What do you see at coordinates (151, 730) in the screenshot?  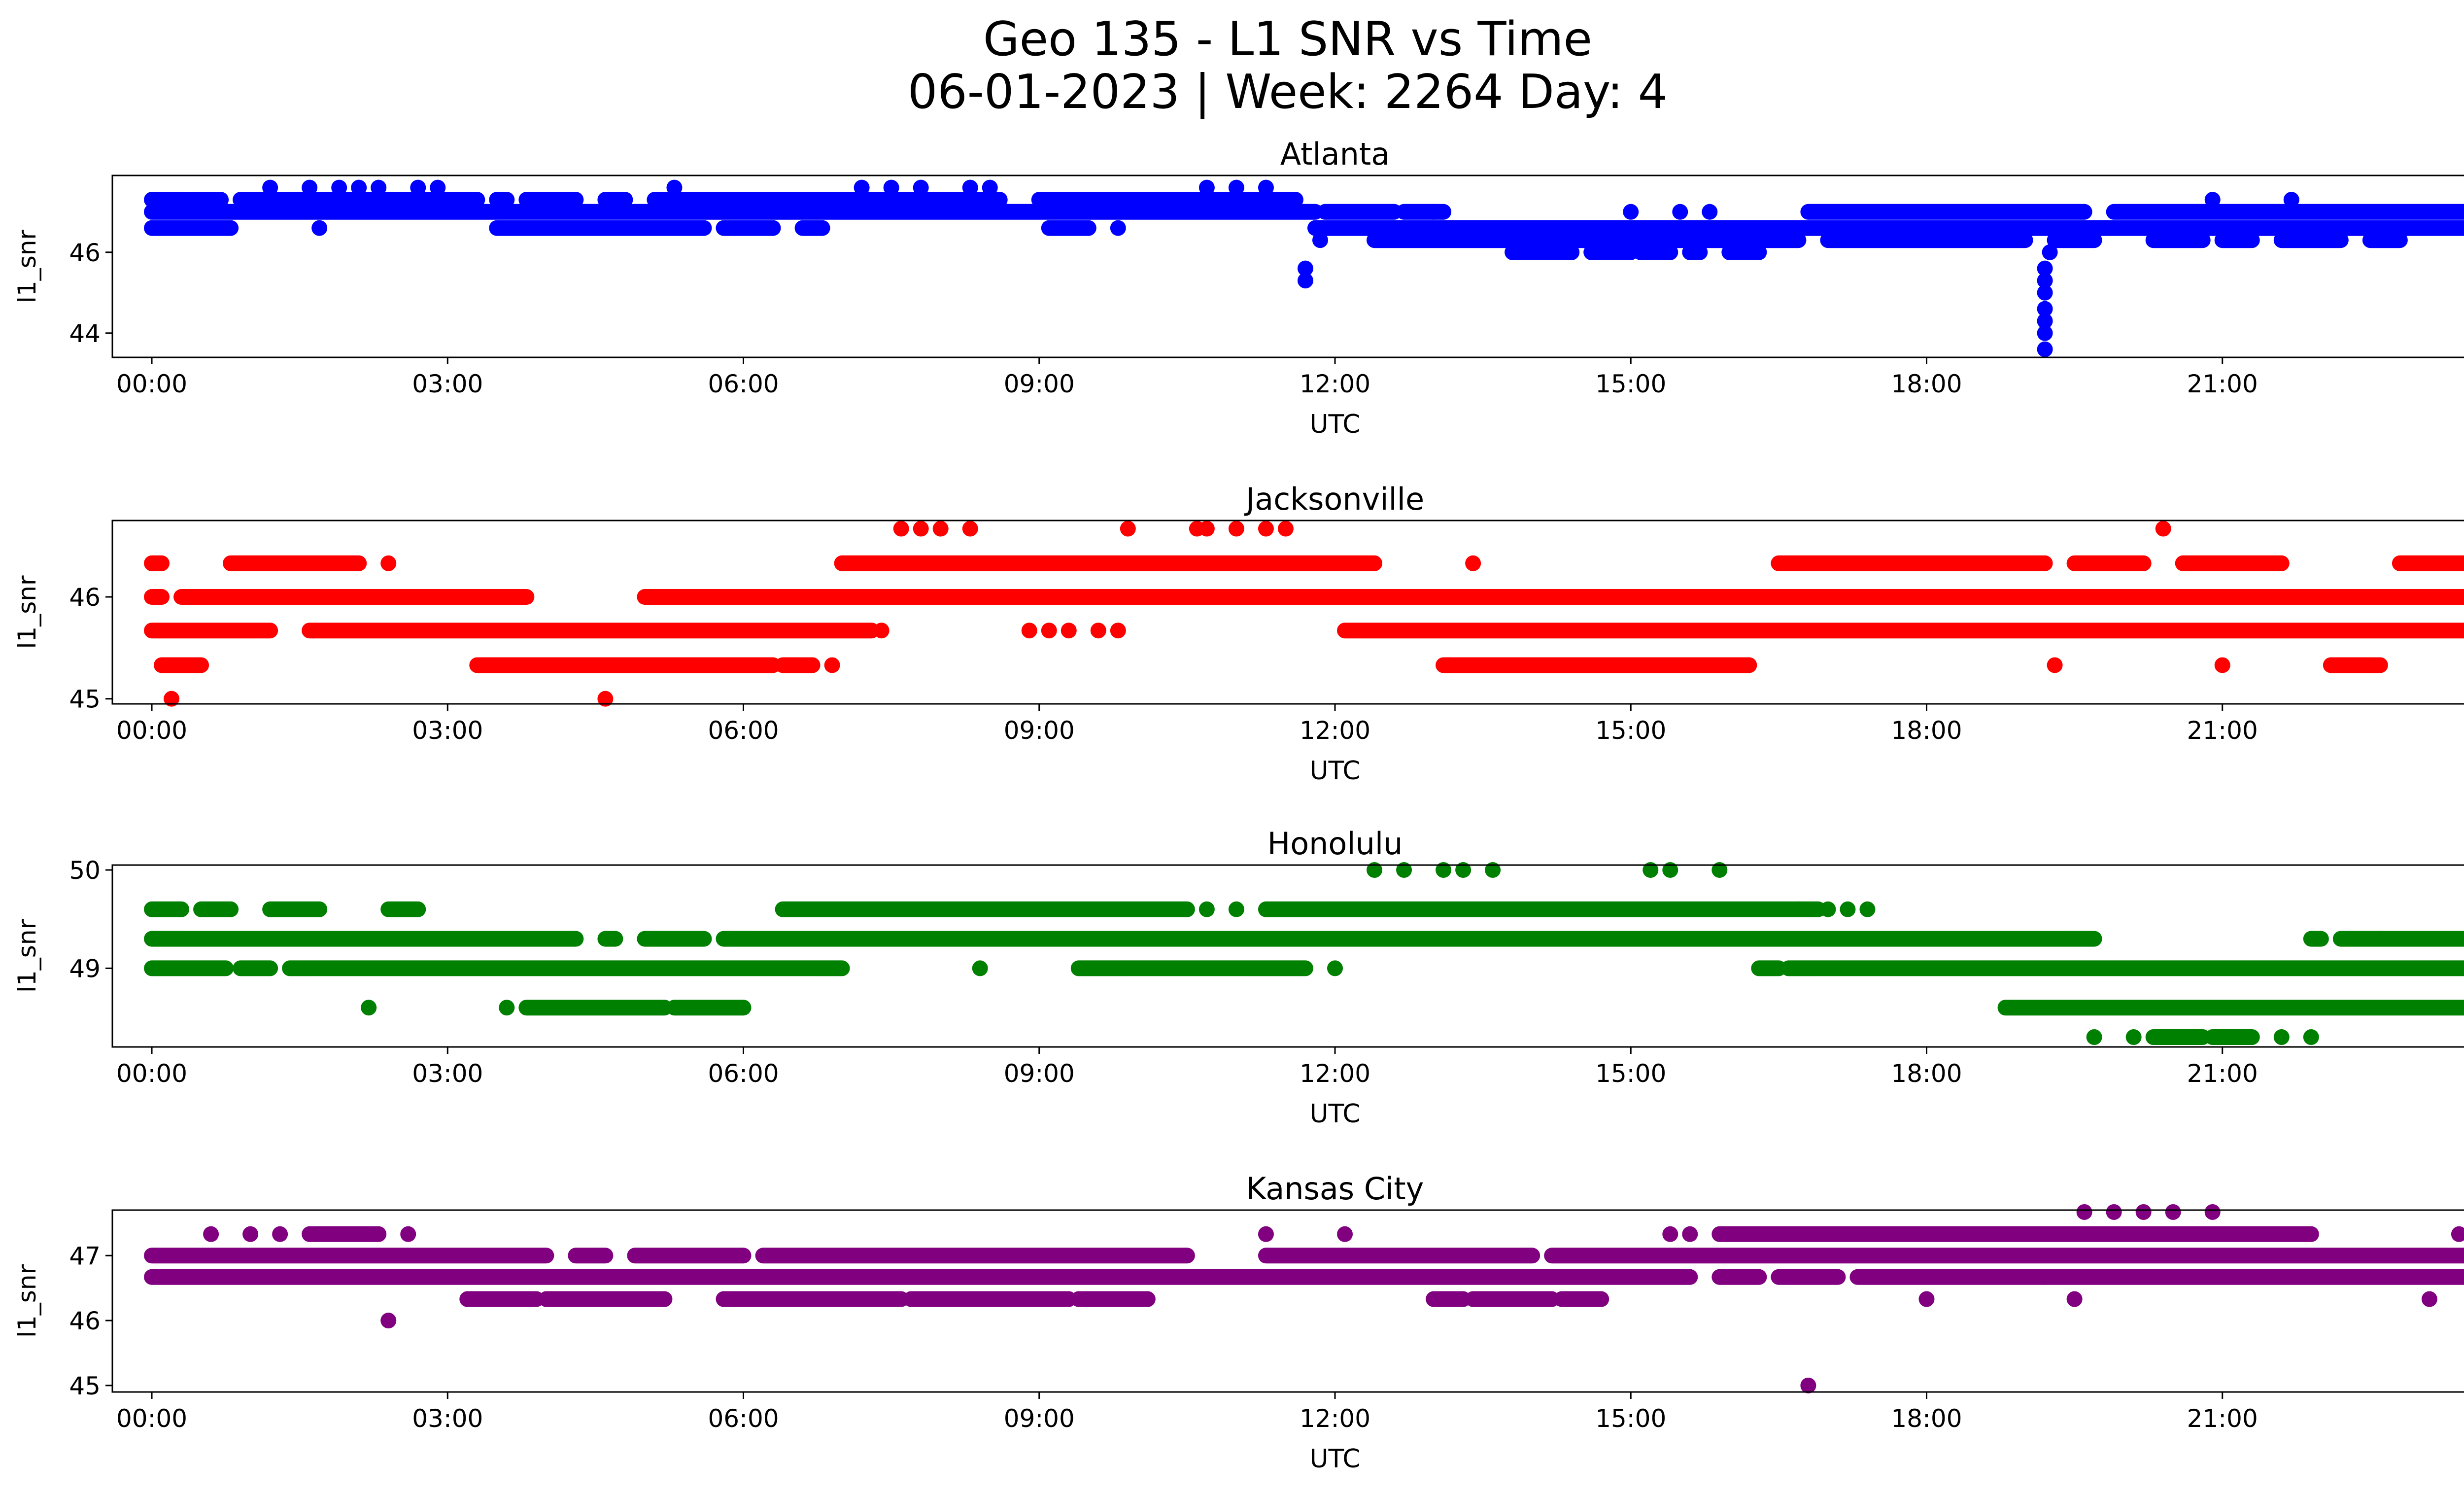 I see `x-tick-label: 00:00` at bounding box center [151, 730].